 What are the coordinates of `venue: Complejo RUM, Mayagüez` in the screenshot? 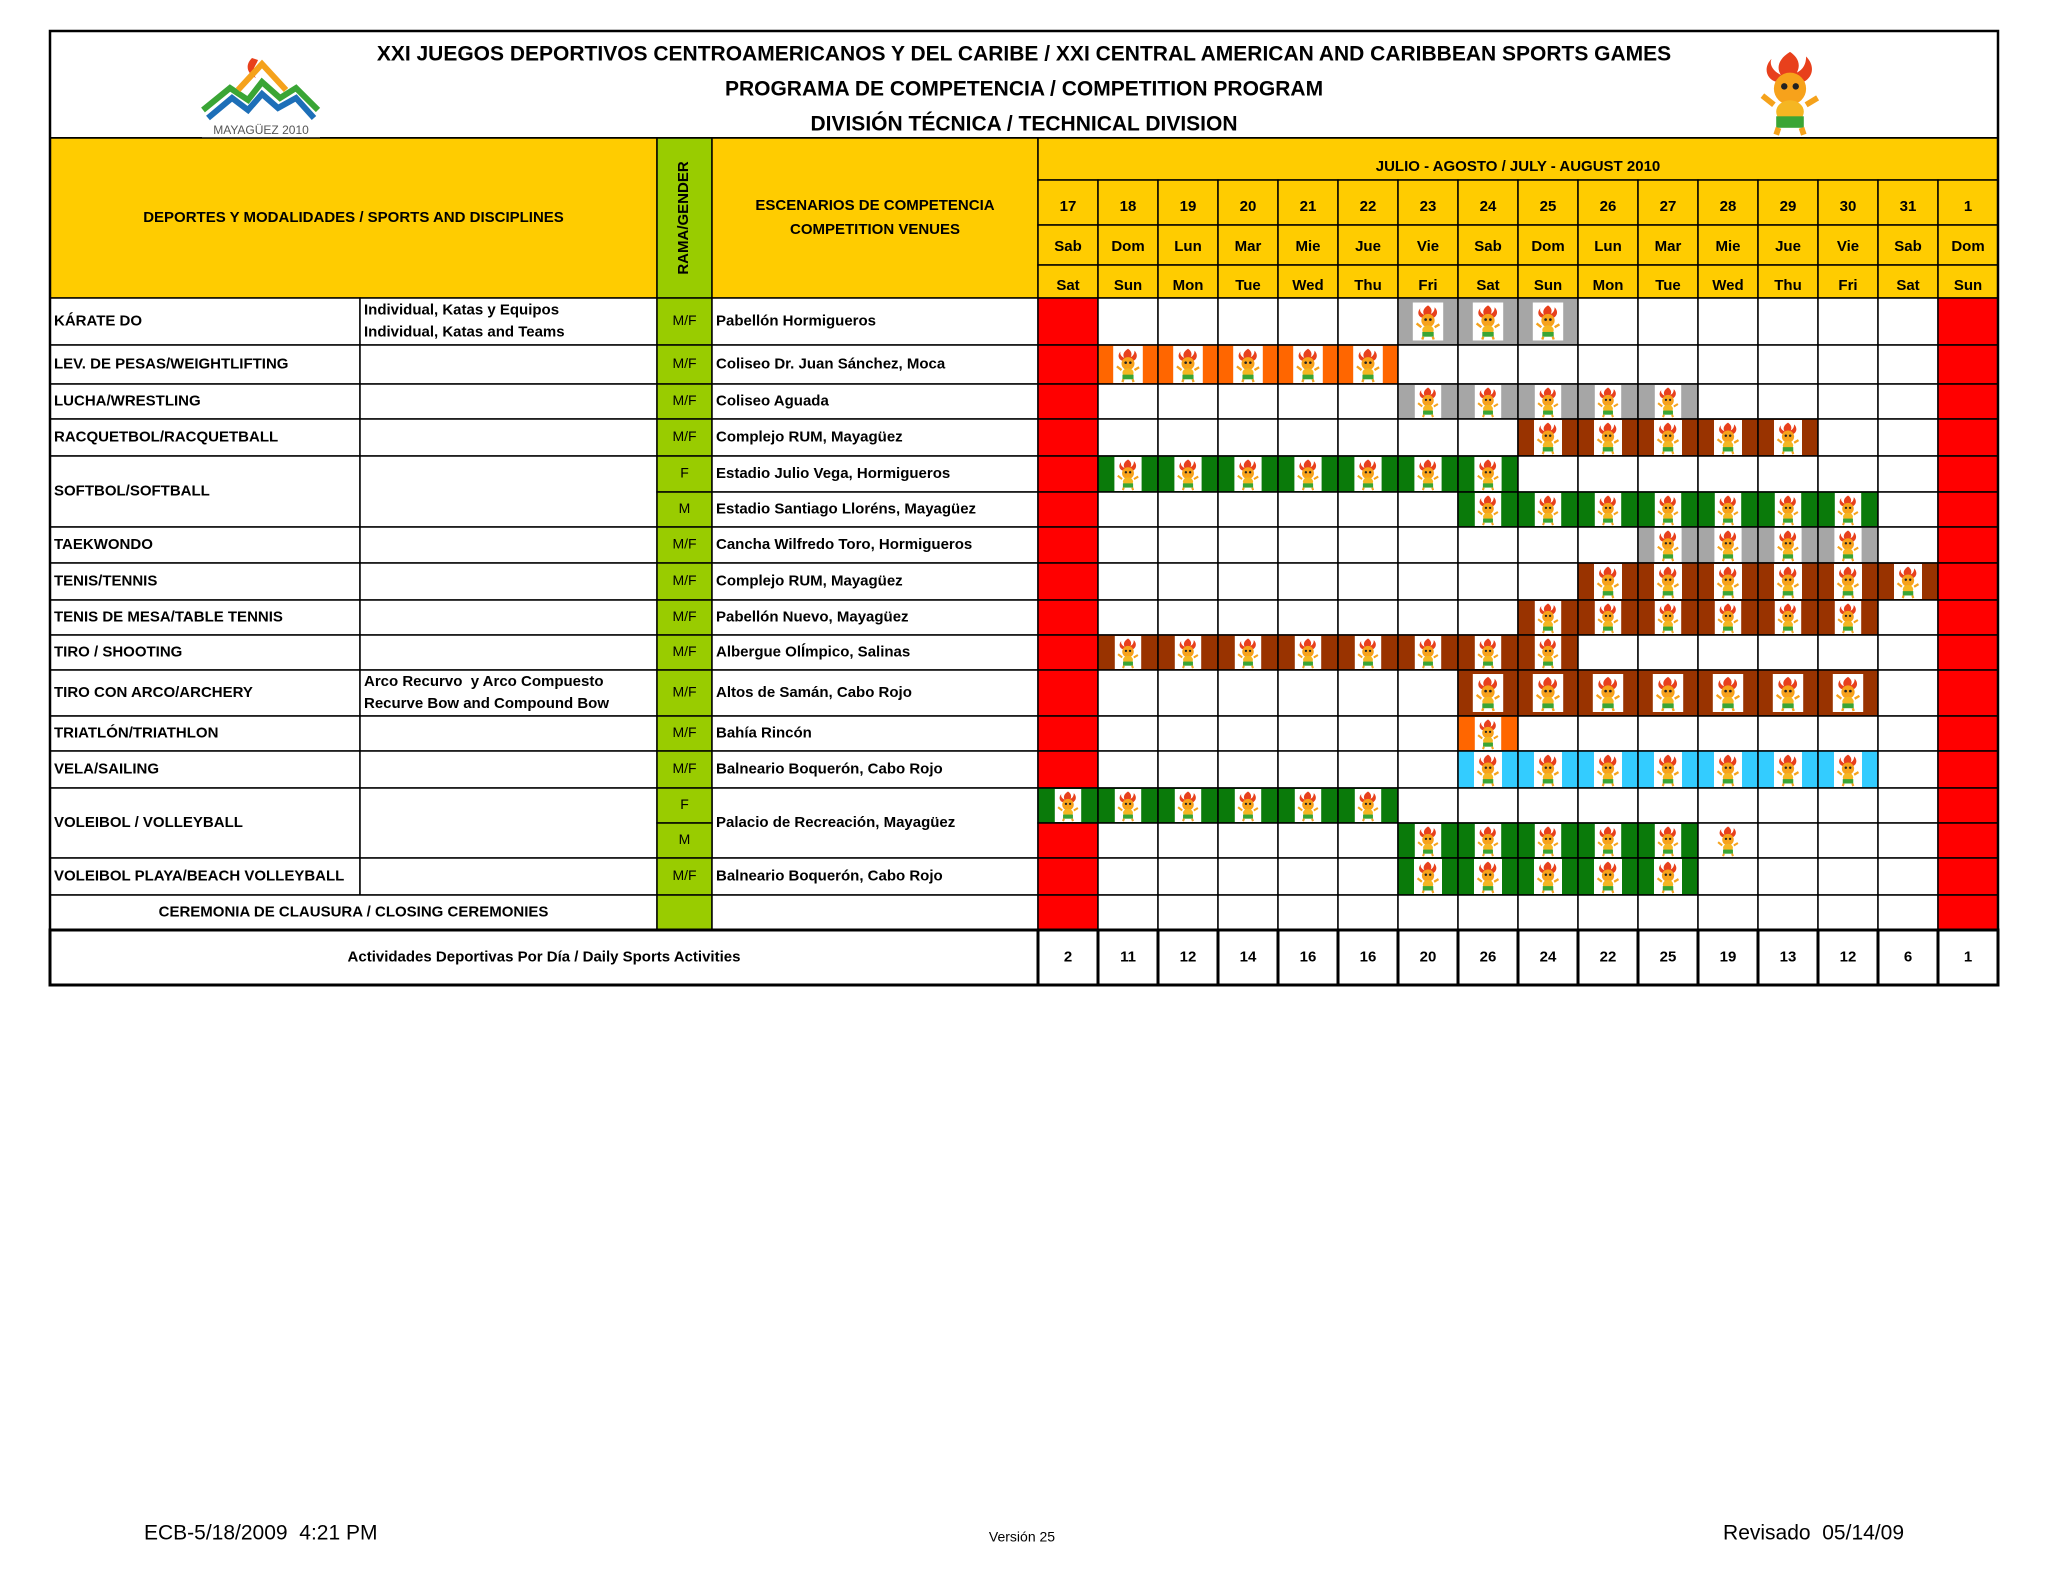 It's located at (809, 436).